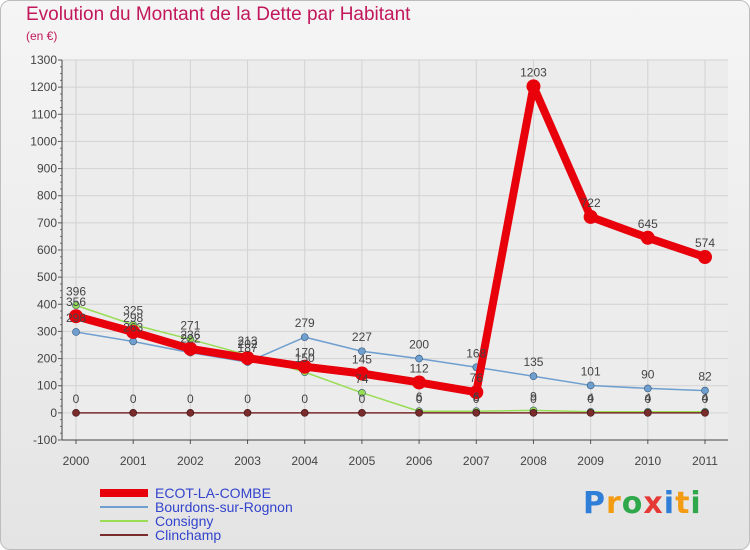 The width and height of the screenshot is (750, 550). I want to click on legend-item-clinchamp: Clinchamp, so click(230, 535).